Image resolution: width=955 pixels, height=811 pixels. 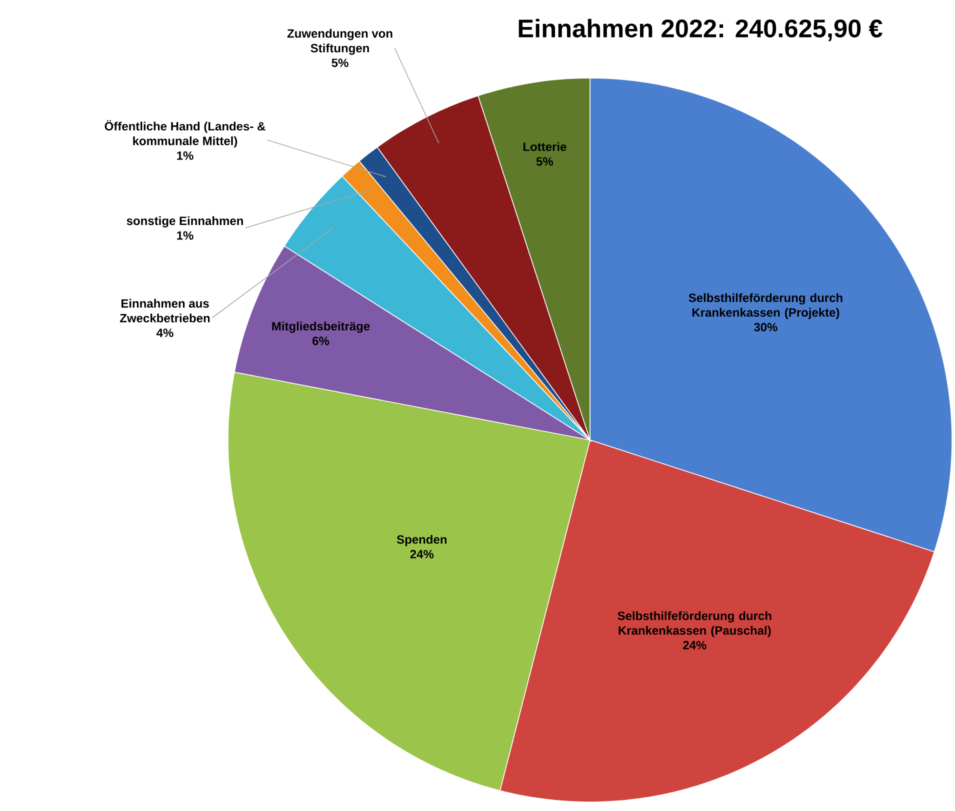 What do you see at coordinates (421, 540) in the screenshot?
I see `slice-label: Spenden` at bounding box center [421, 540].